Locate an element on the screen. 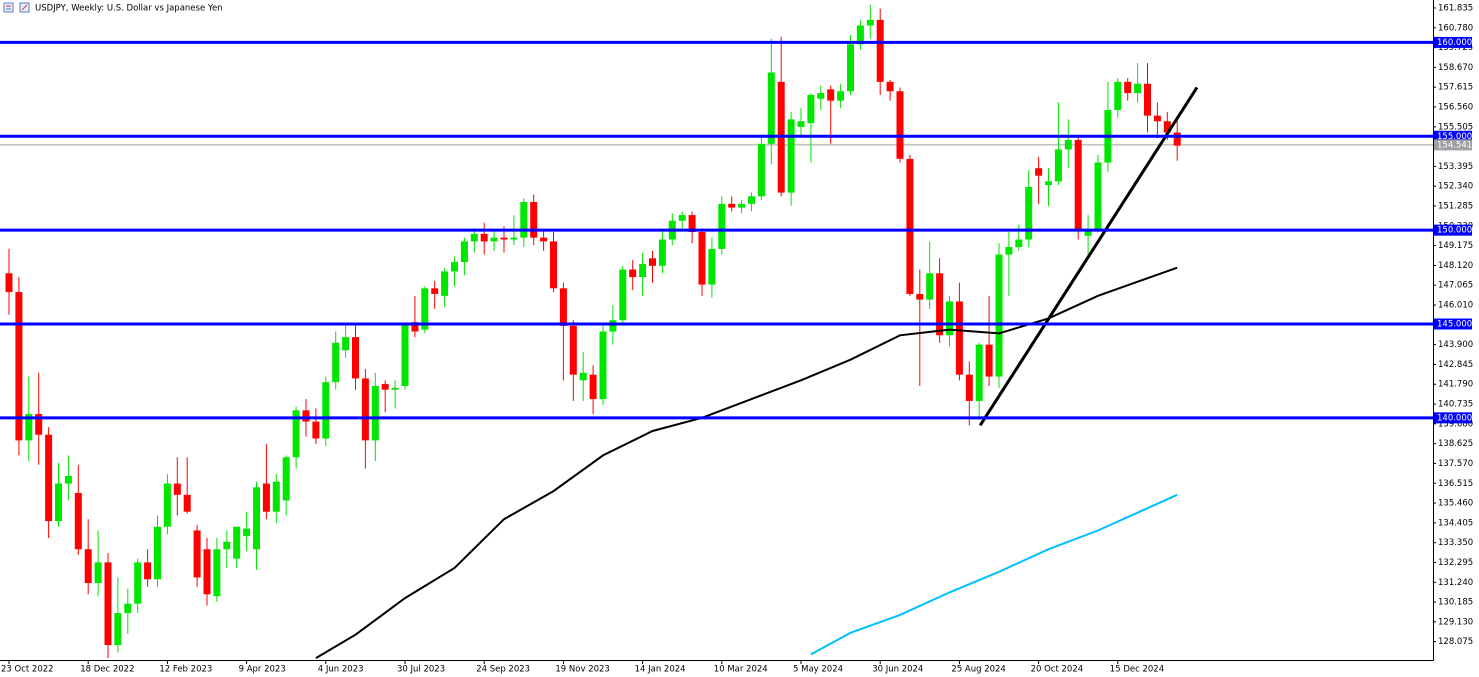 The width and height of the screenshot is (1479, 677). x-tick-label: 4 Jun 2023 is located at coordinates (341, 670).